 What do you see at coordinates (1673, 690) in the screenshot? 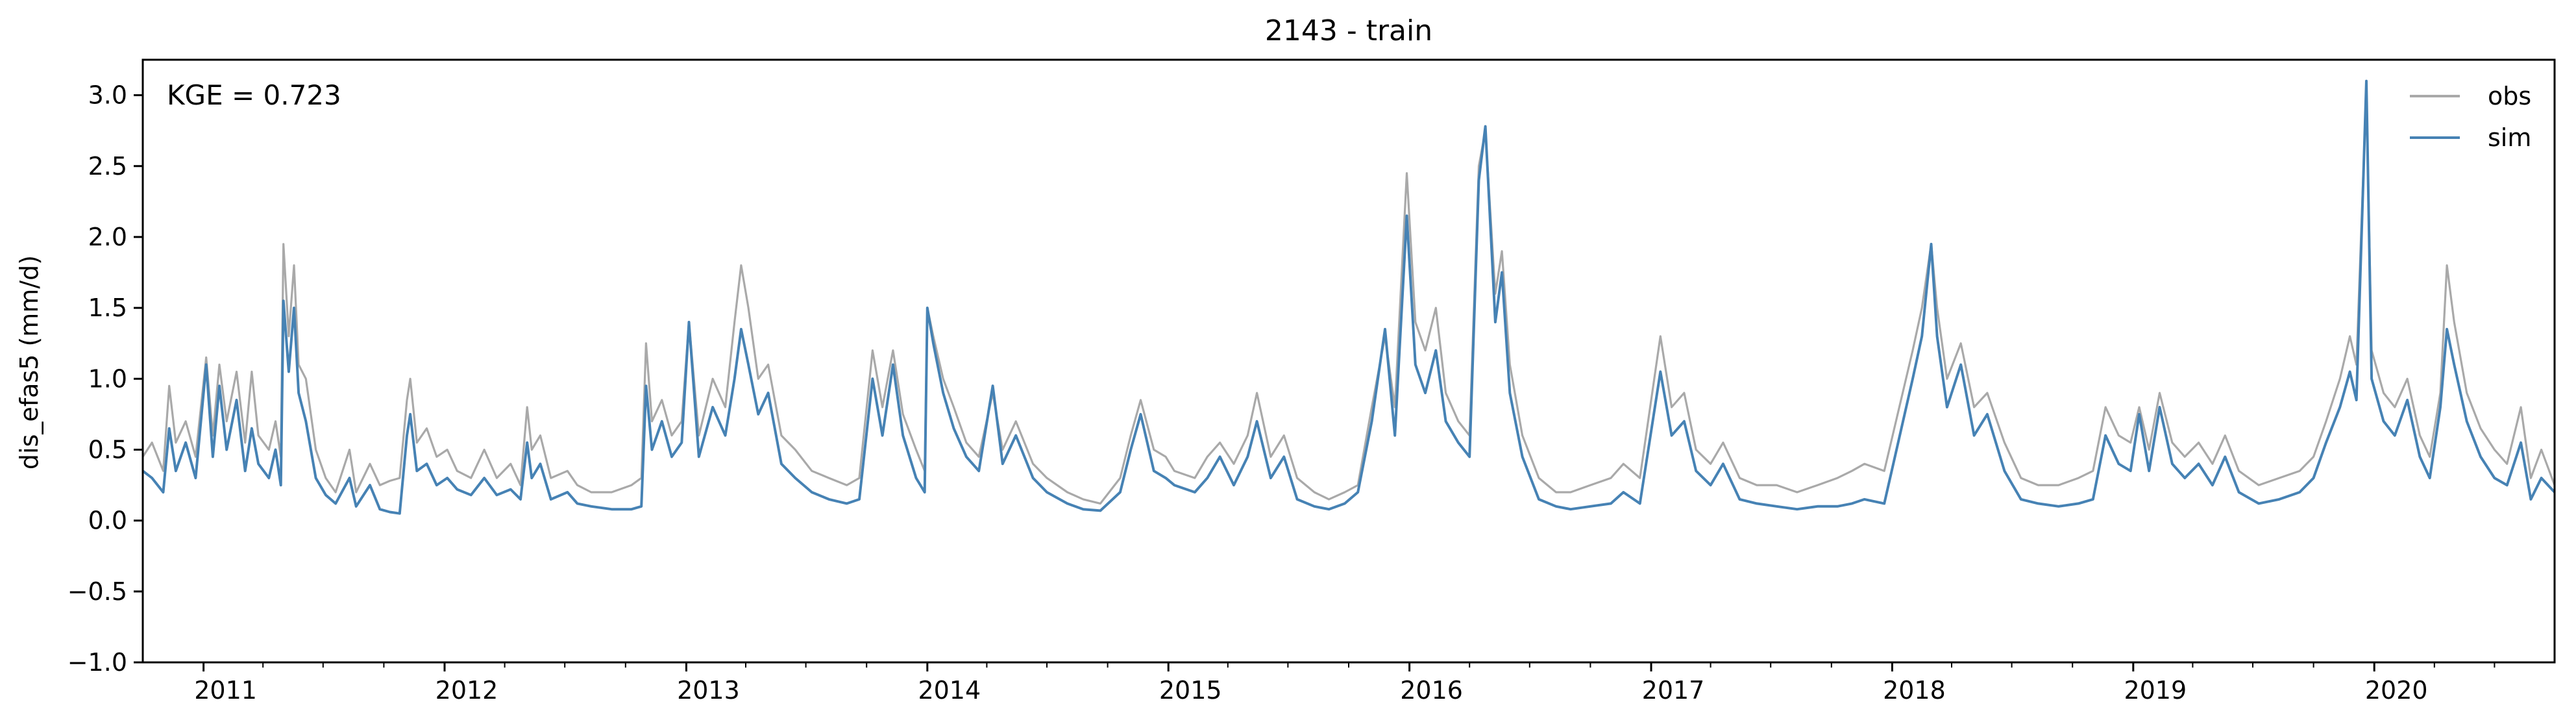
I see `x-tick-label: 2017` at bounding box center [1673, 690].